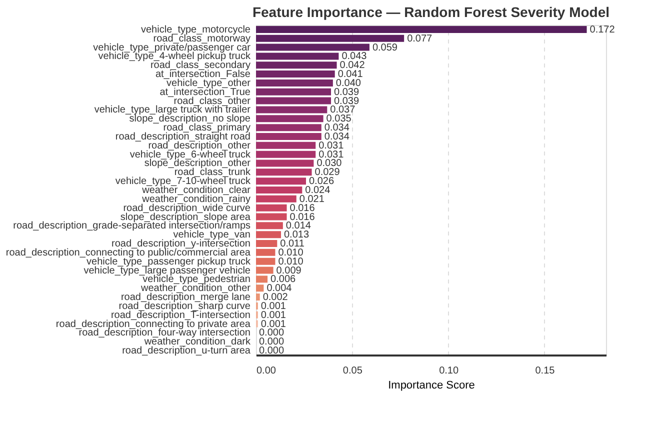 The image size is (664, 428). What do you see at coordinates (186, 351) in the screenshot?
I see `y-tick-label: road_description_u-turn area` at bounding box center [186, 351].